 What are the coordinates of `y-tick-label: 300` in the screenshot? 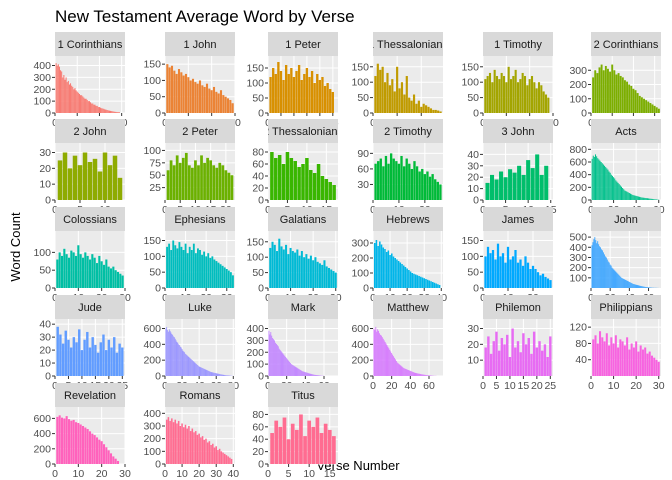 It's located at (152, 427).